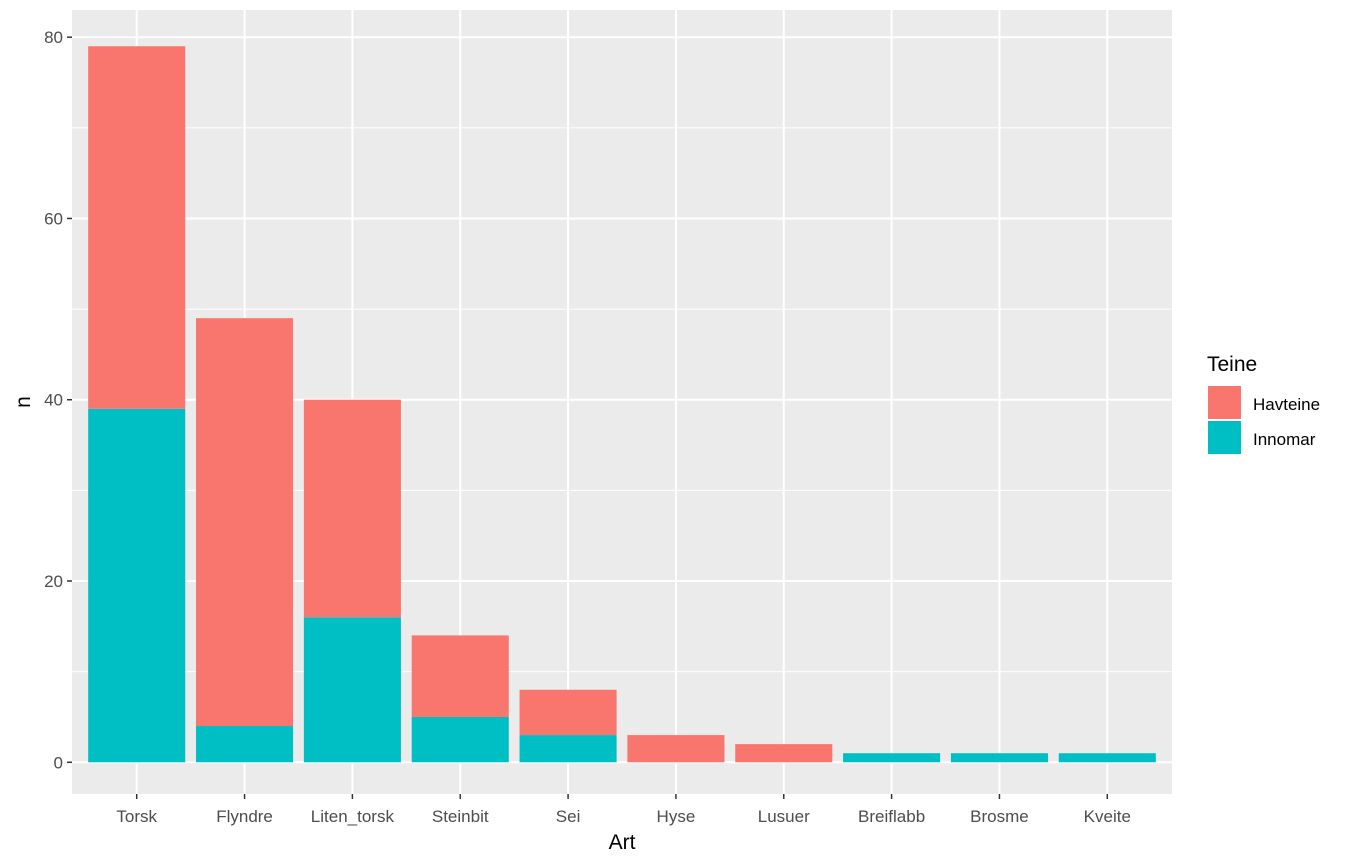 Image resolution: width=1352 pixels, height=865 pixels. I want to click on x-tick-label-sei: Sei, so click(568, 816).